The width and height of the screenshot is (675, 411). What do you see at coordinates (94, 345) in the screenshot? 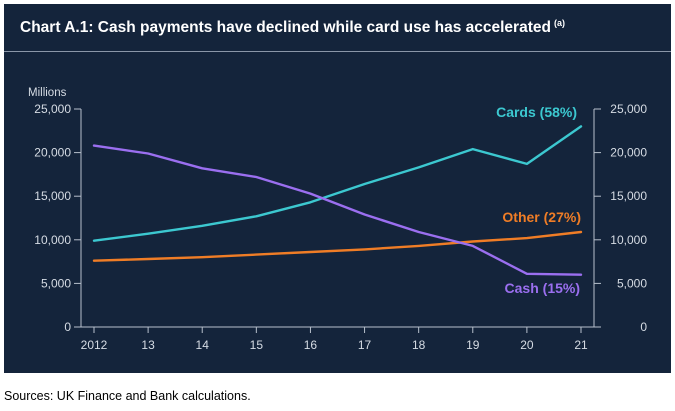
I see `x-tick-label: 2012` at bounding box center [94, 345].